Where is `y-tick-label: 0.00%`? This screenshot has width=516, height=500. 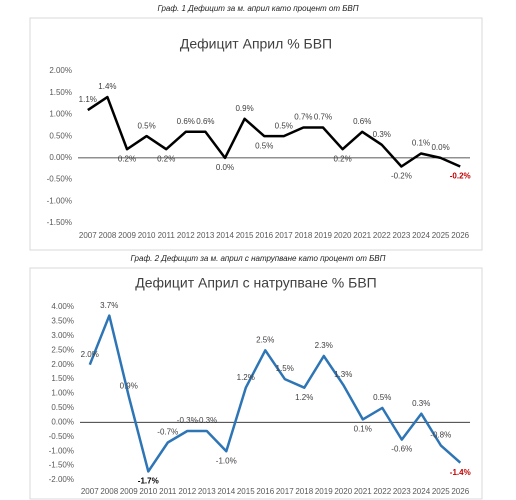
y-tick-label: 0.00% is located at coordinates (62, 421).